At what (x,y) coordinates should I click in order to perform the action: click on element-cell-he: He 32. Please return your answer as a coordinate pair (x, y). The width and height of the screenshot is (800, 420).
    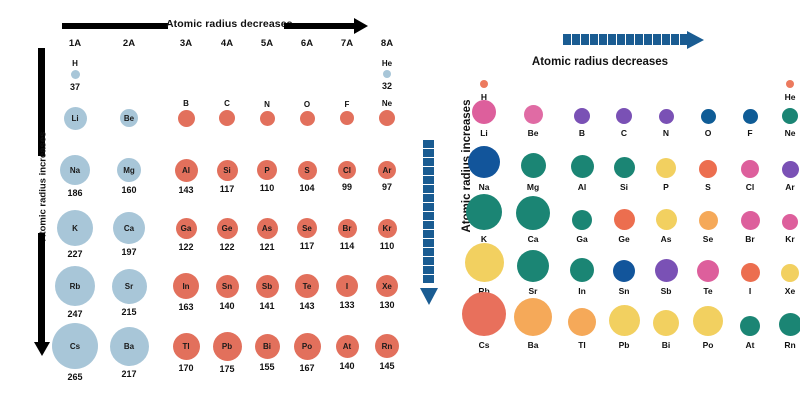
    Looking at the image, I should click on (387, 78).